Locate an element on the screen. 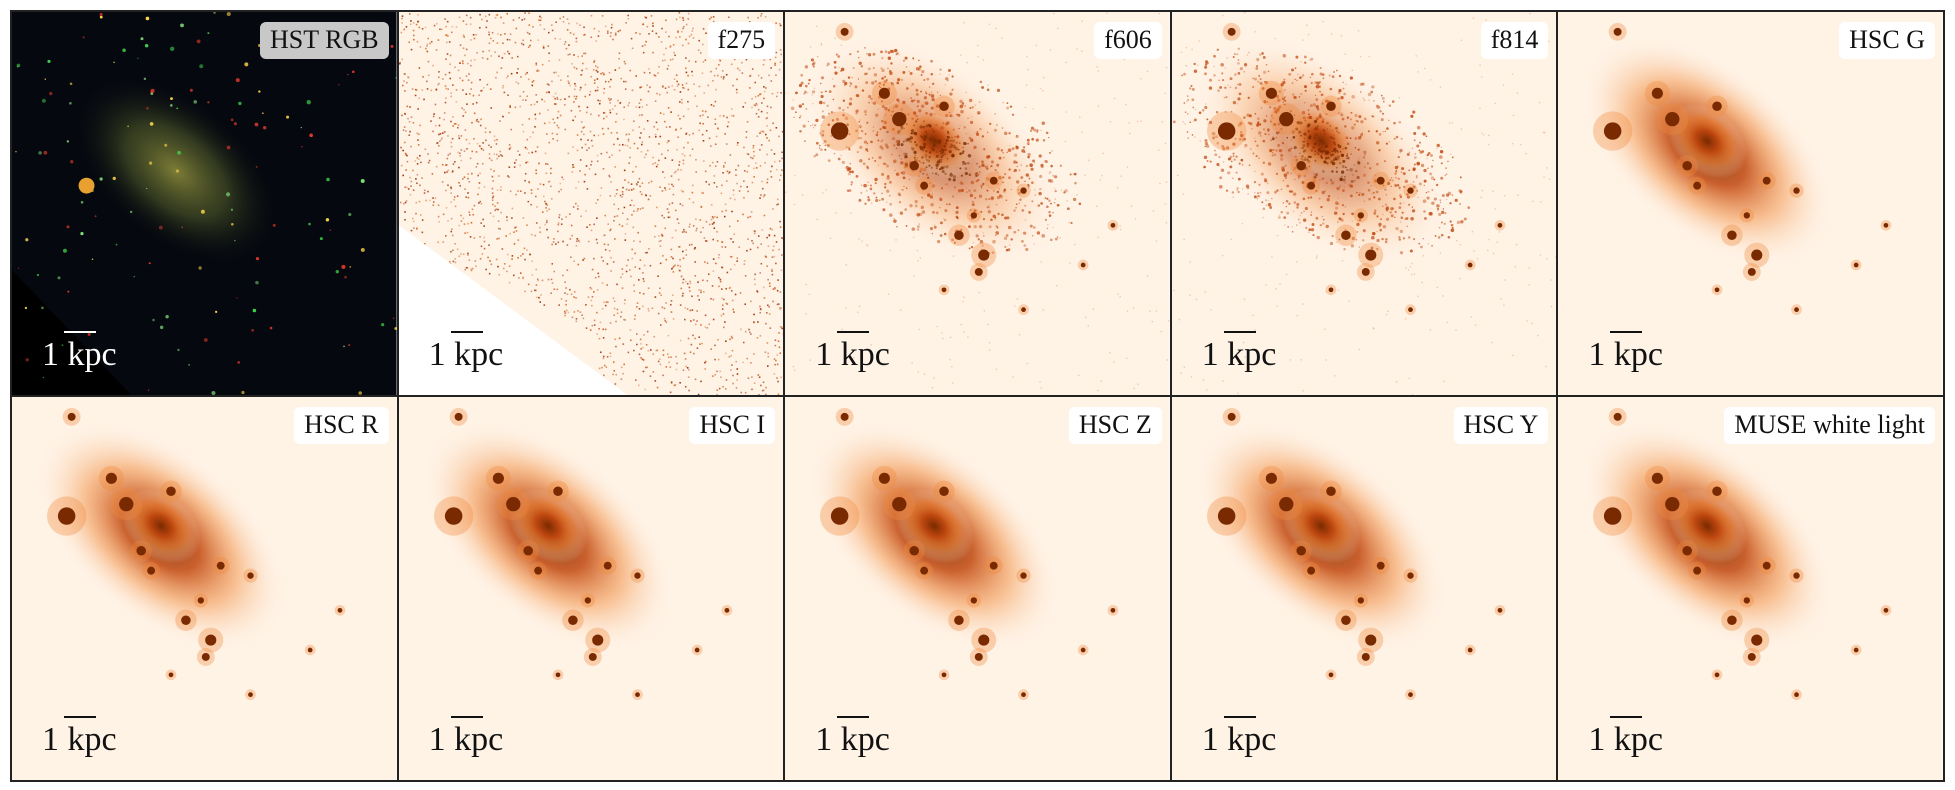  panel-hsc-z: HSC Z 1 kpc is located at coordinates (977, 588).